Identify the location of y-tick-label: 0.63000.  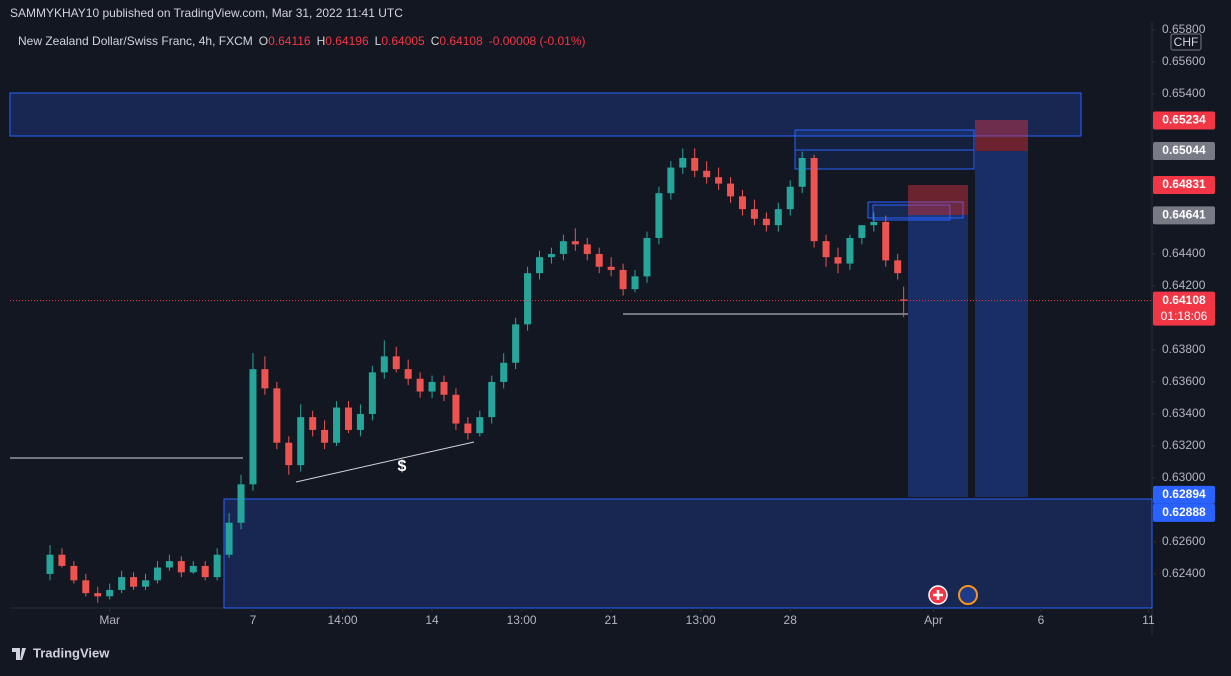
(1184, 477).